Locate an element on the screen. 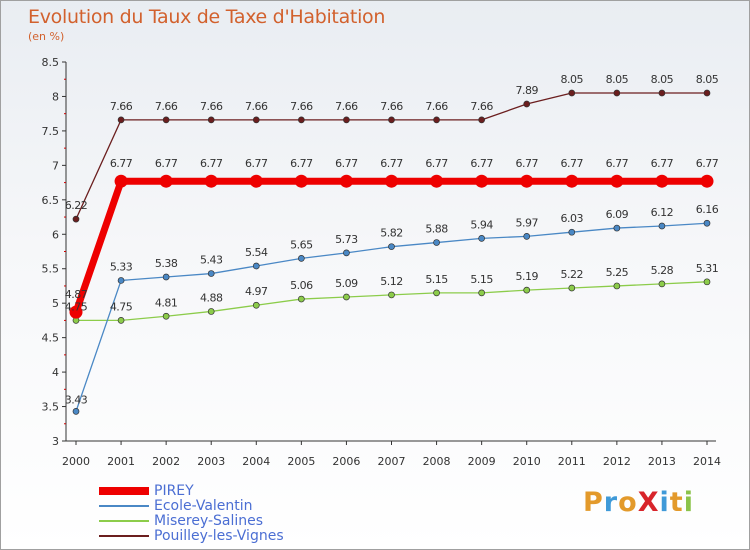  y-tick-label: 7 is located at coordinates (55, 165).